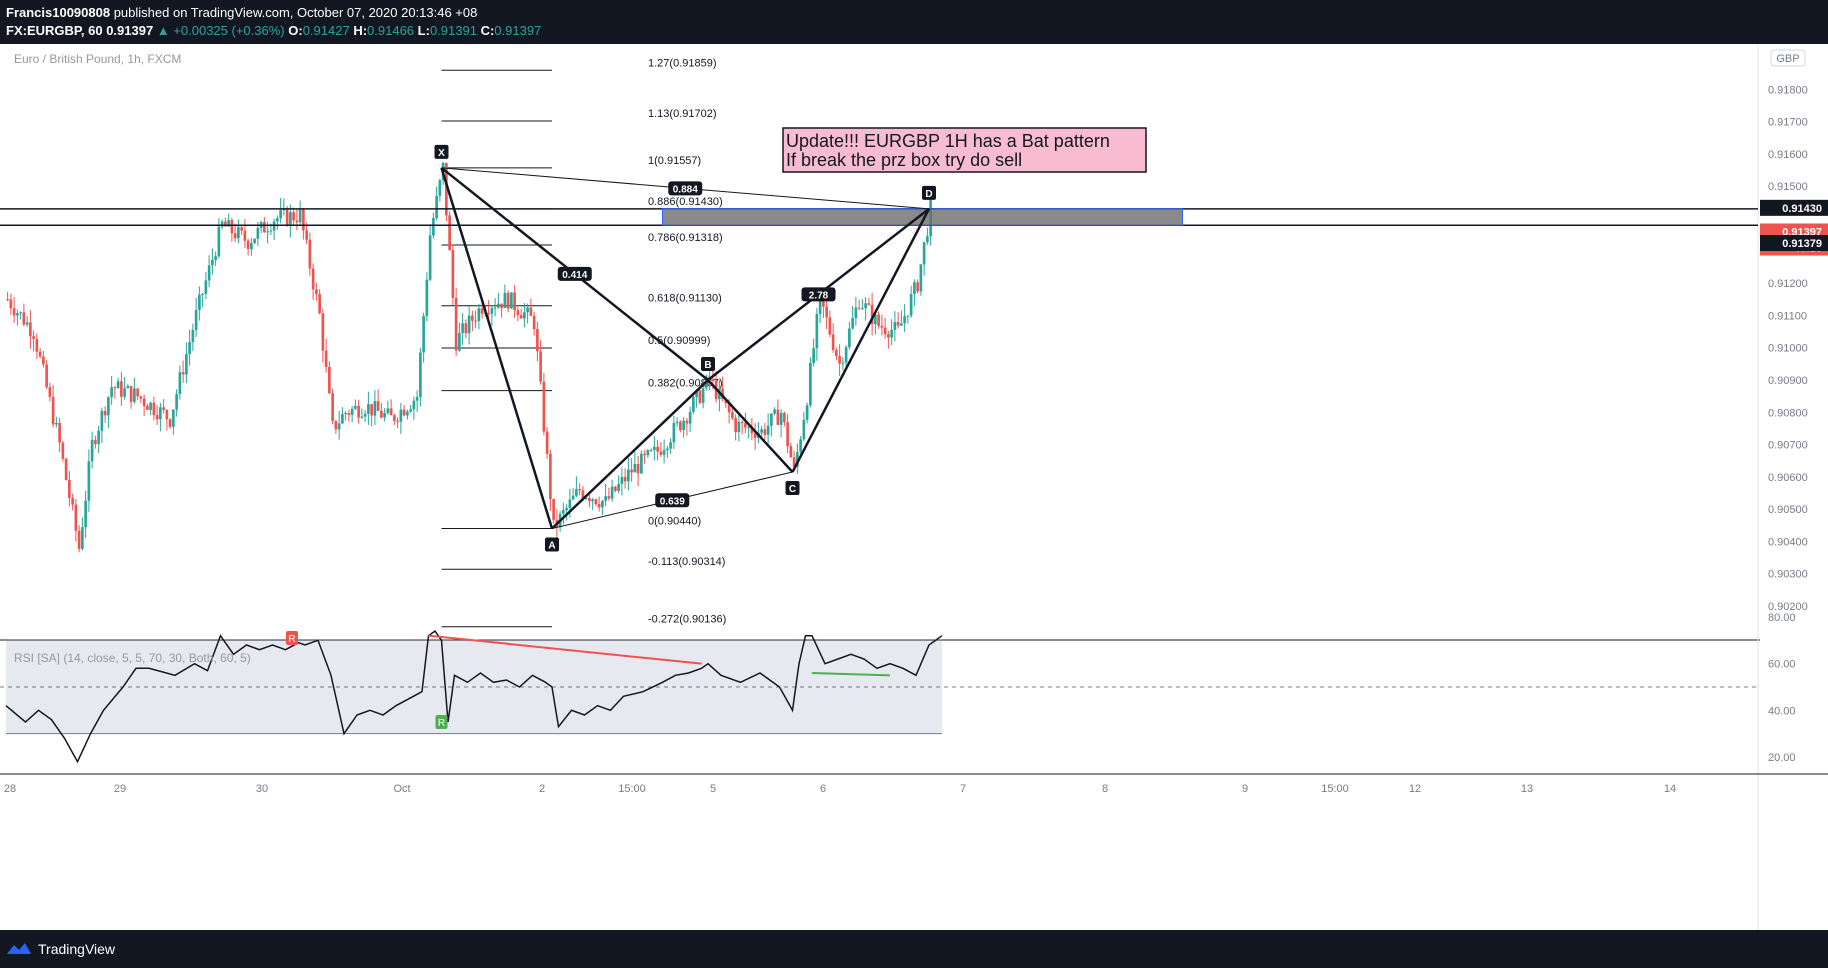  I want to click on rsi-tick-label: 60.00, so click(1782, 665).